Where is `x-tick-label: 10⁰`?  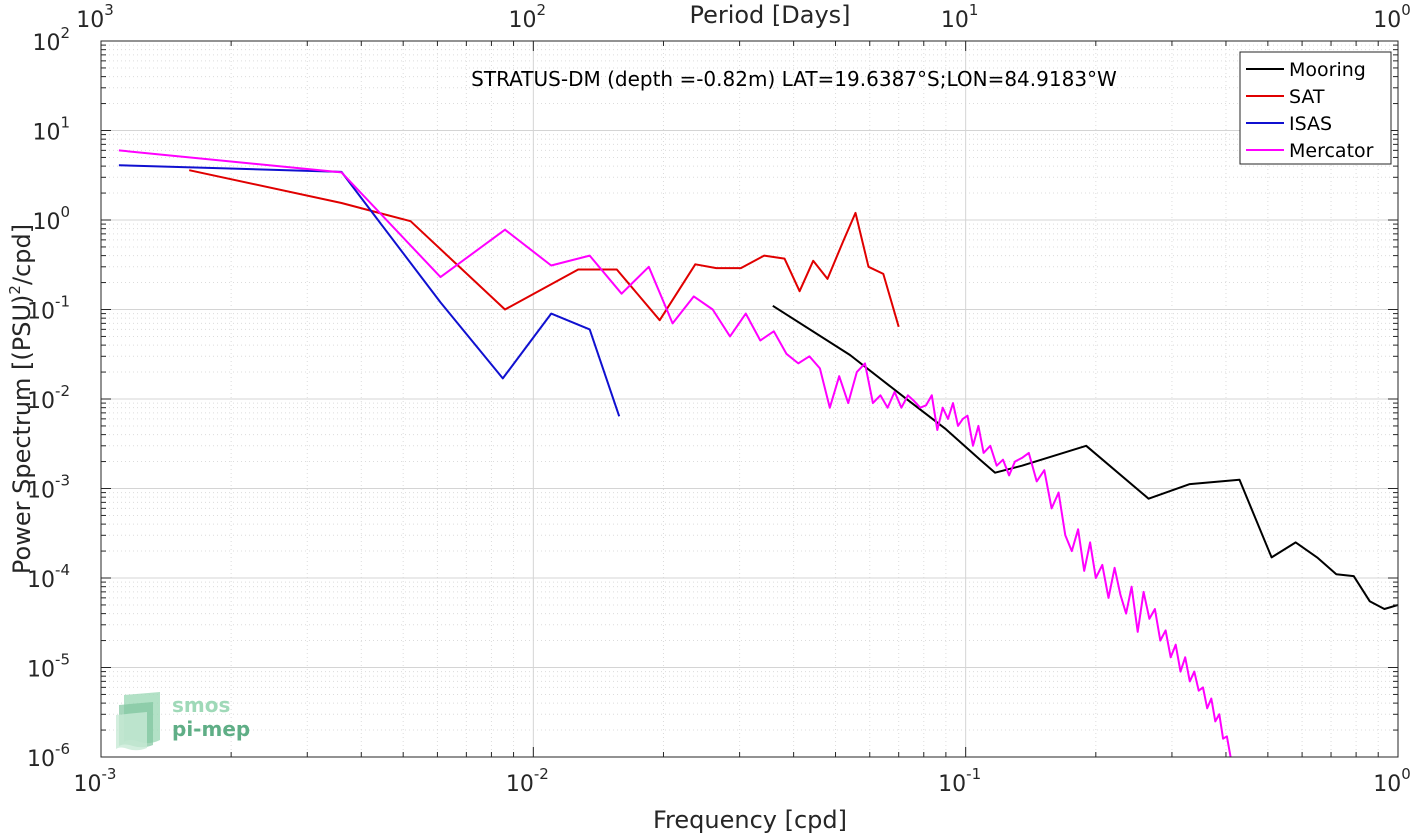
x-tick-label: 10⁰ is located at coordinates (1392, 781).